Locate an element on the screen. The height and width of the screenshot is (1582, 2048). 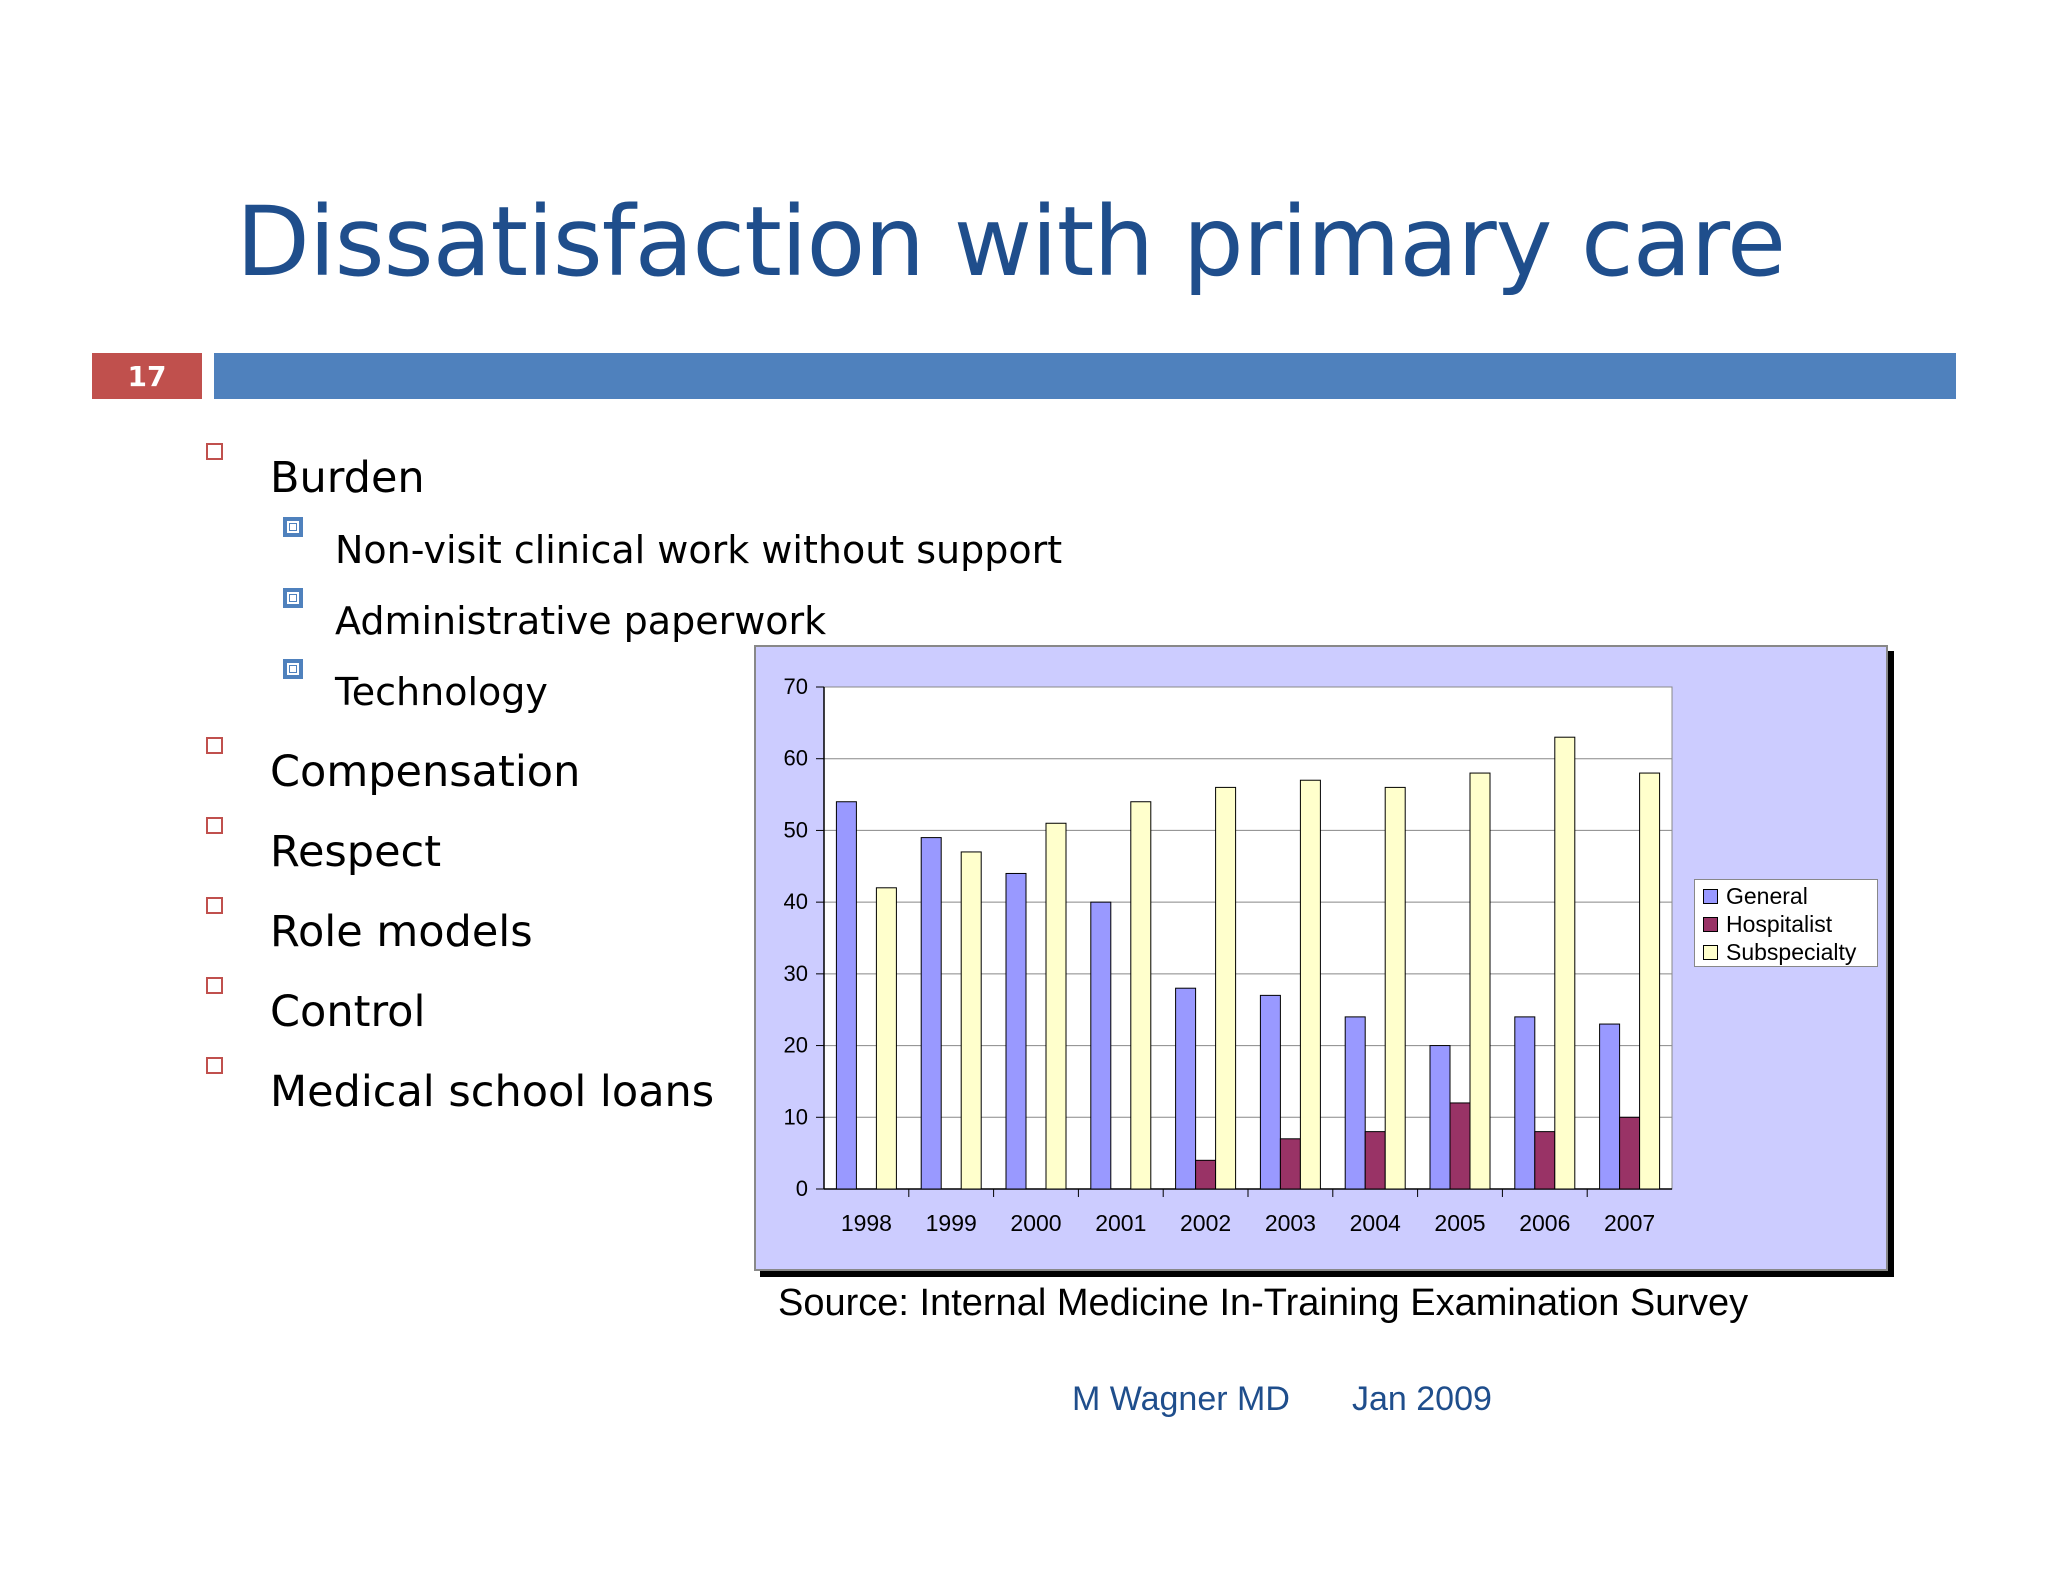
x-tick-label: 1999 is located at coordinates (951, 1223).